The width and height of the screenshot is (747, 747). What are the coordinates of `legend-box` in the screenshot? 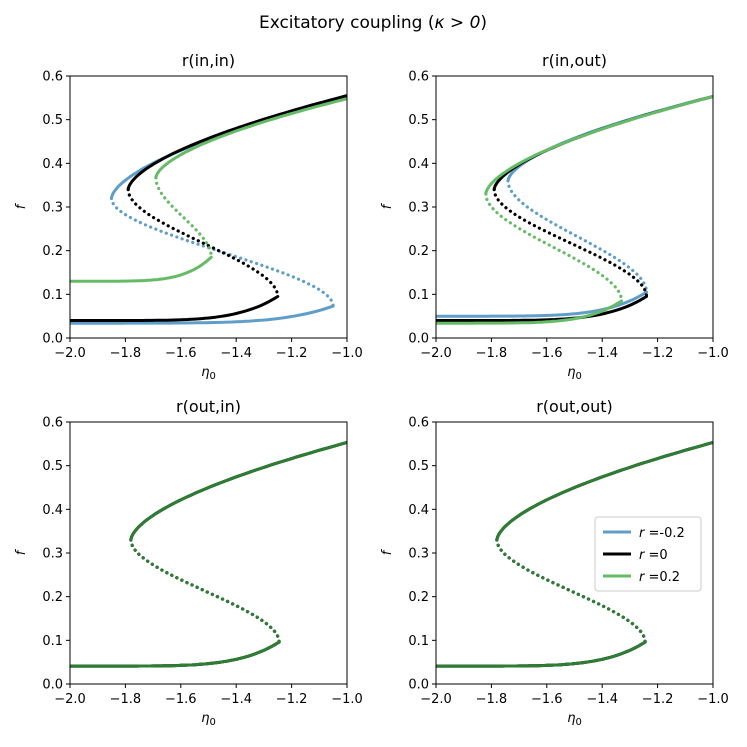 It's located at (648, 554).